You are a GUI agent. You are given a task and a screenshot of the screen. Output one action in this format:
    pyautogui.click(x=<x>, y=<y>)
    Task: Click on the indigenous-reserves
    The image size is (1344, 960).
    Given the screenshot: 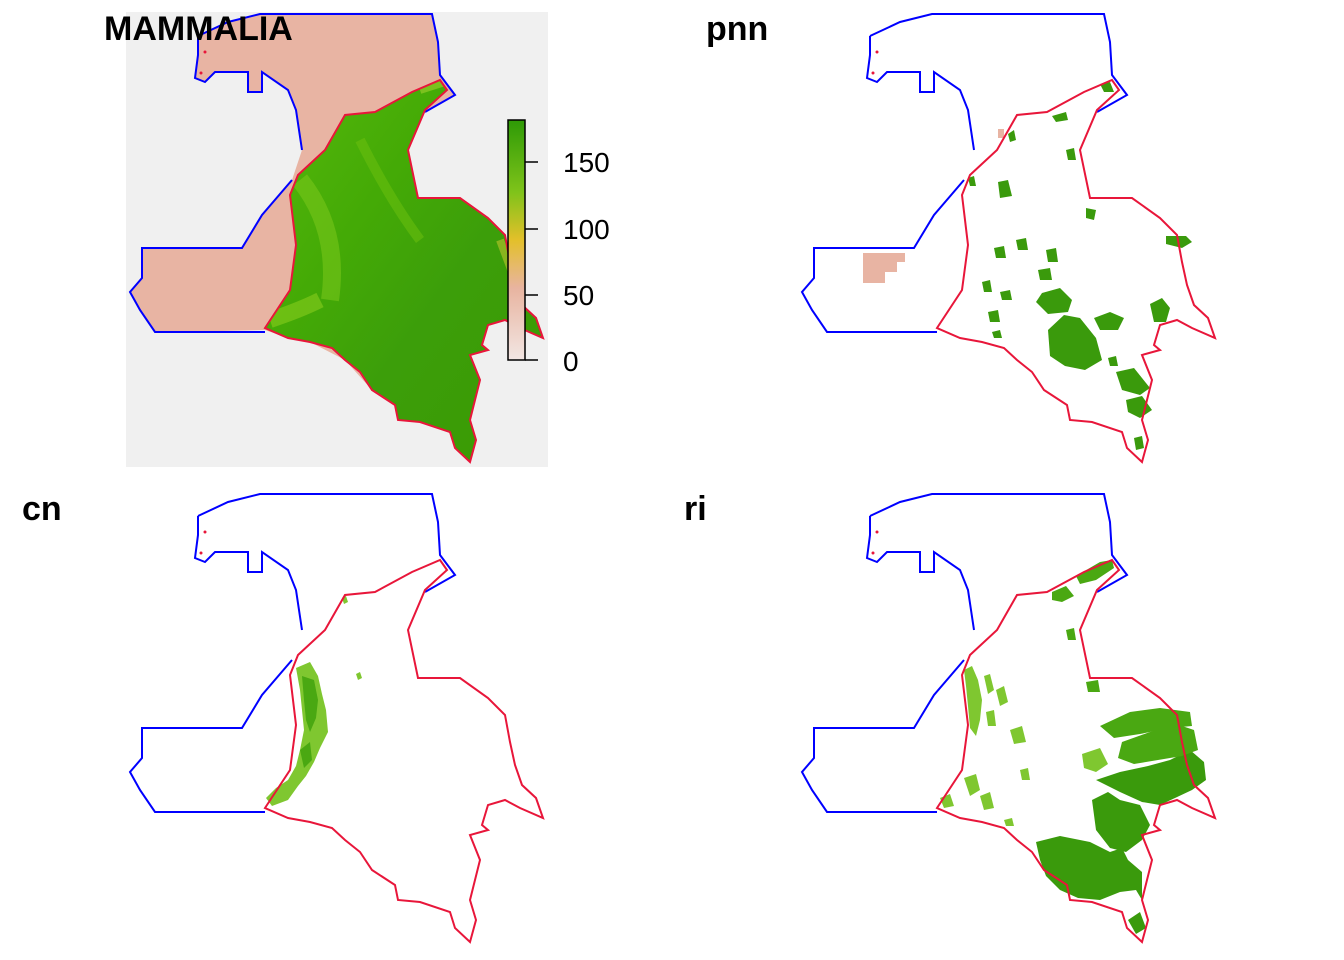 What is the action you would take?
    pyautogui.click(x=1073, y=747)
    